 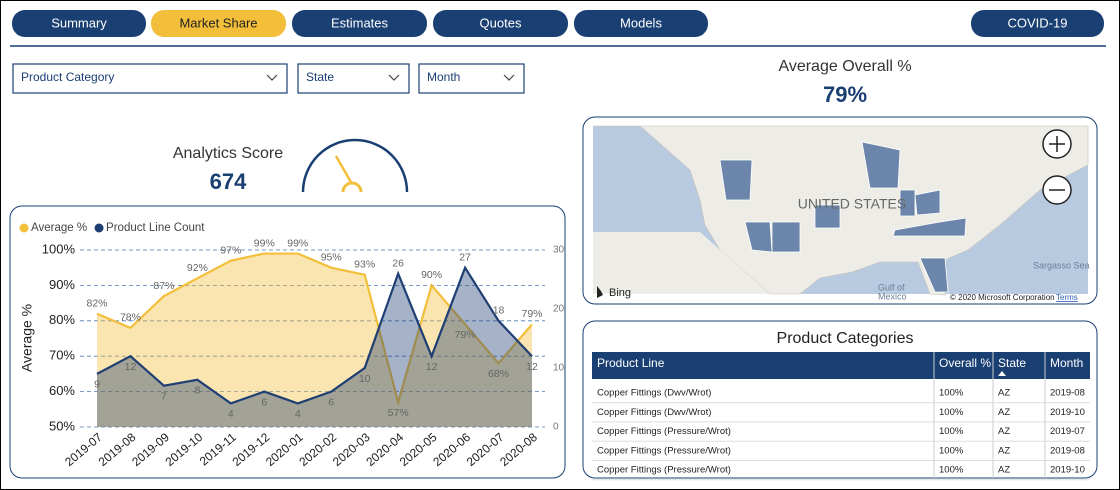 What do you see at coordinates (331, 257) in the screenshot?
I see `data-label: 95%` at bounding box center [331, 257].